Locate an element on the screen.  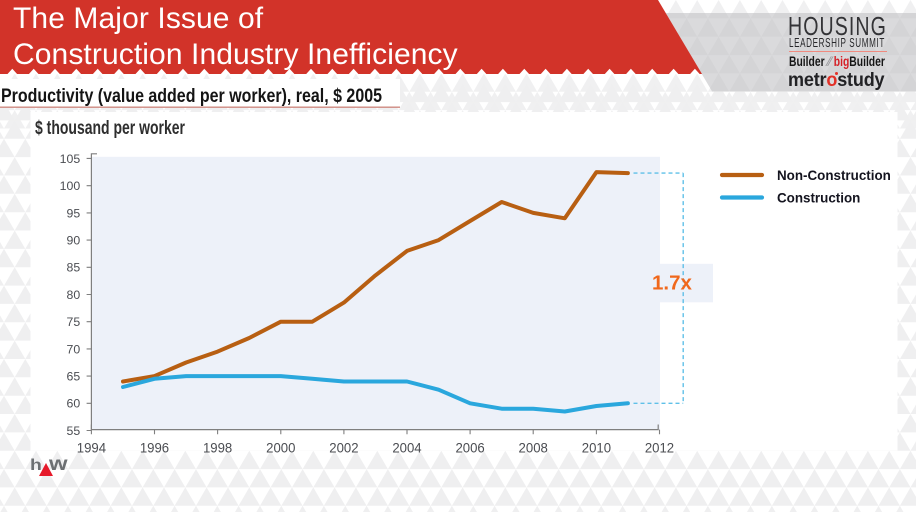
svg-text: 60 is located at coordinates (74, 404).